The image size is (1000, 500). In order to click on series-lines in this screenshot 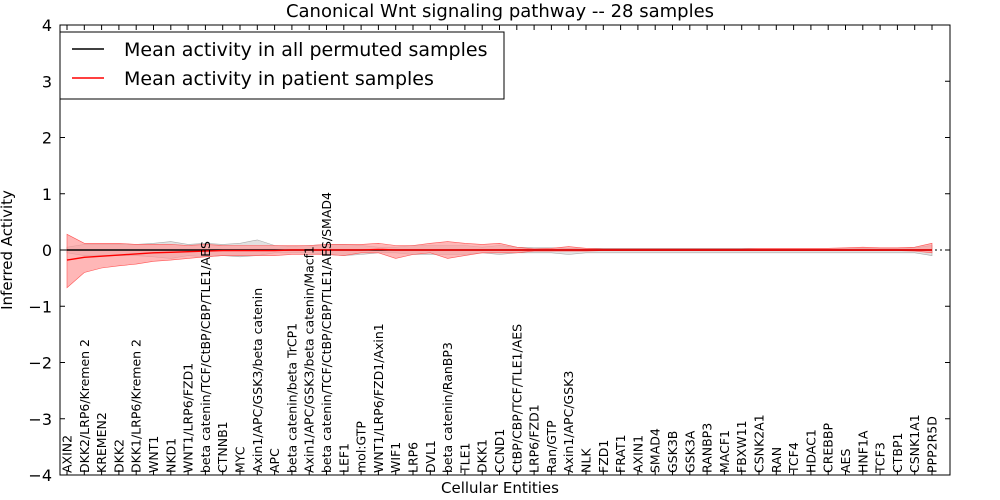, I will do `click(505, 254)`.